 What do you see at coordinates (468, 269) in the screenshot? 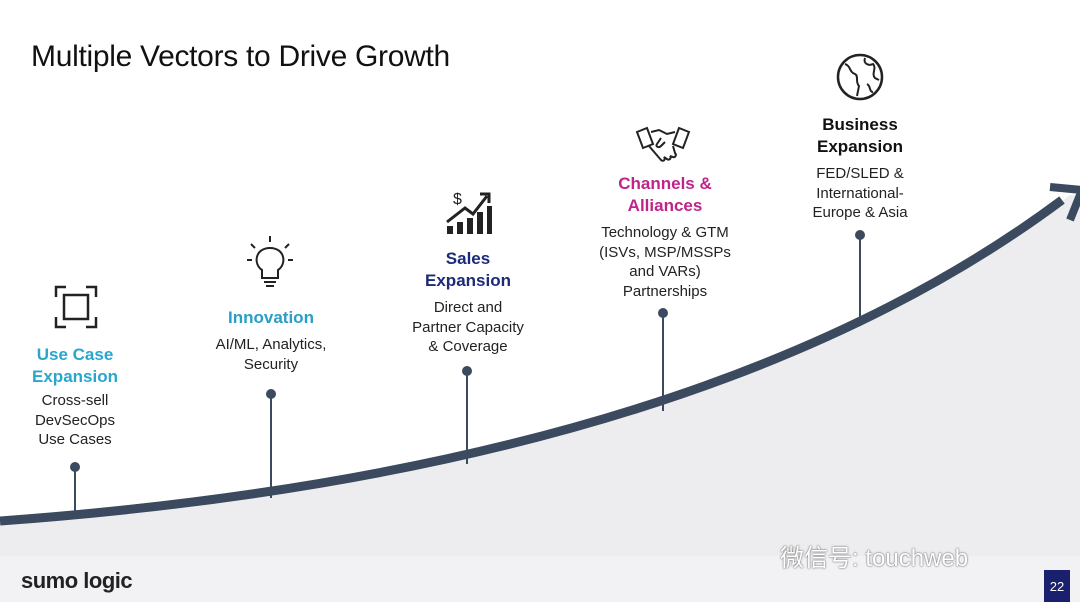
I see `step-title: Sales Expansion` at bounding box center [468, 269].